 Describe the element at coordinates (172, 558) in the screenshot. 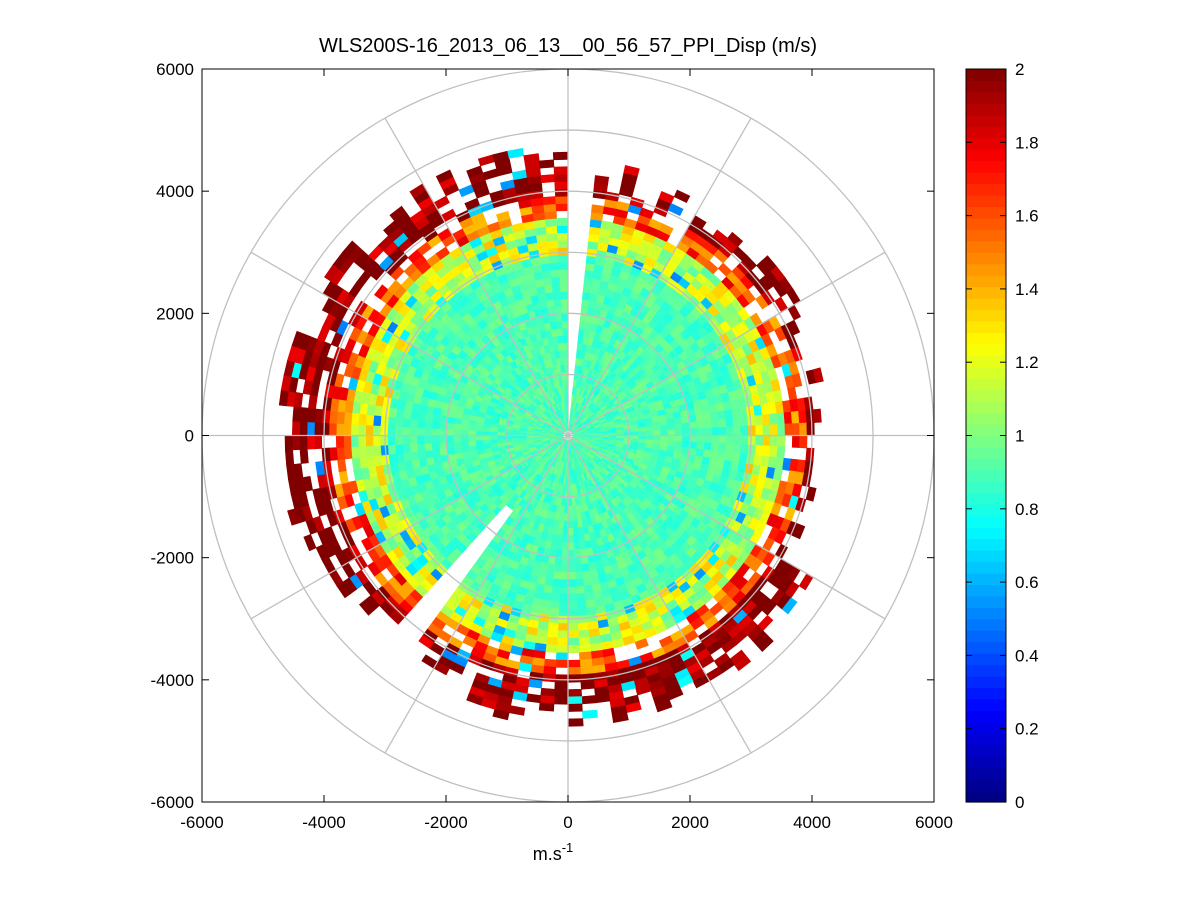

I see `y-tick-label: -2000` at that location.